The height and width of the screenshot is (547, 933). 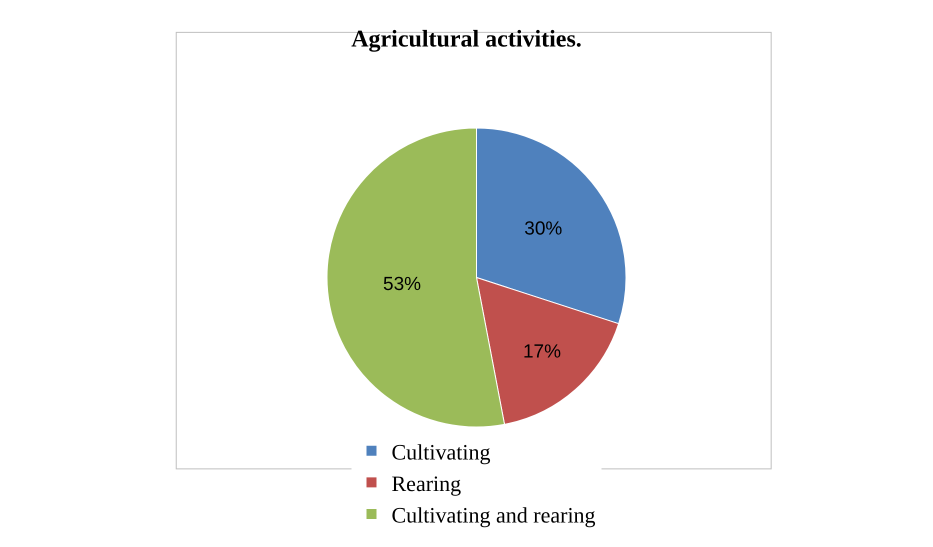 I want to click on legend-label: Rearing, so click(x=427, y=483).